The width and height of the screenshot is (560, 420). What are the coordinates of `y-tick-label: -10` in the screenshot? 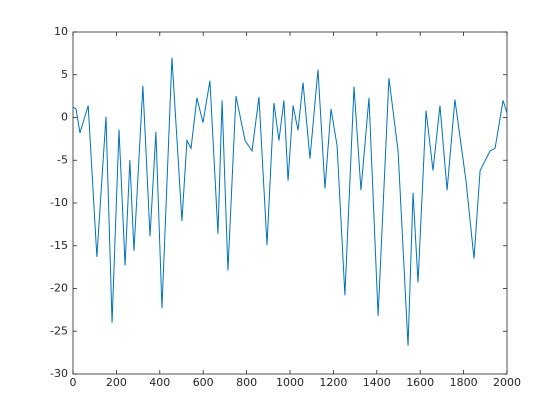 It's located at (59, 202).